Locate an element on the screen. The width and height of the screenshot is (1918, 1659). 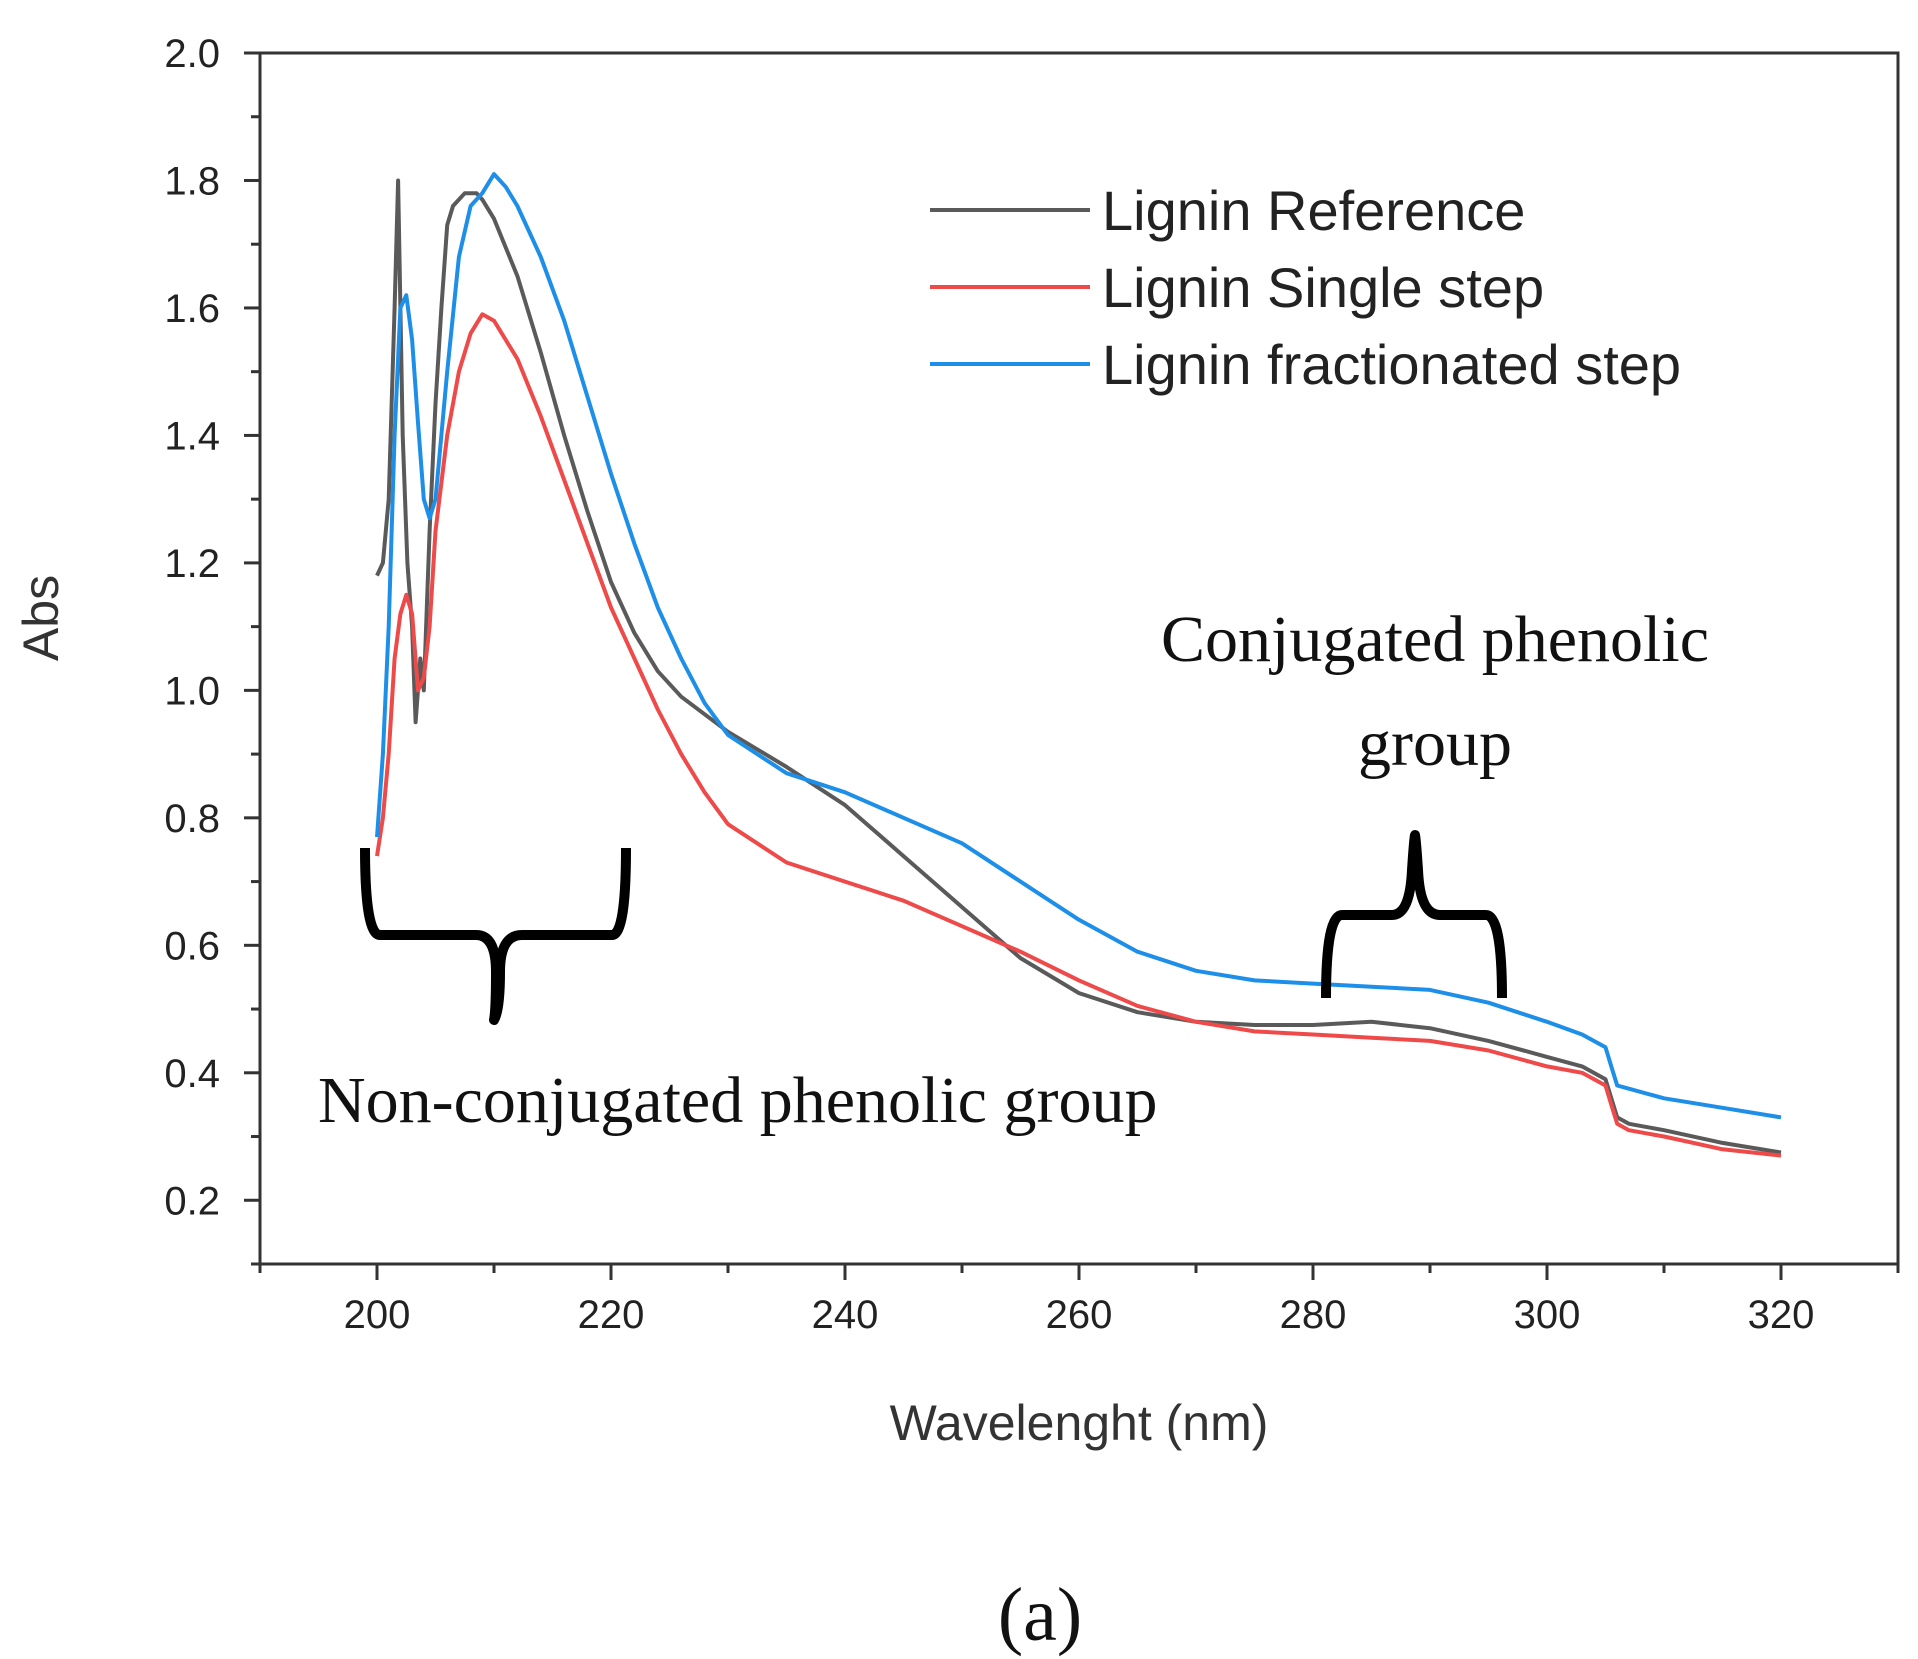
y-tick-label: 1.2 is located at coordinates (192, 564).